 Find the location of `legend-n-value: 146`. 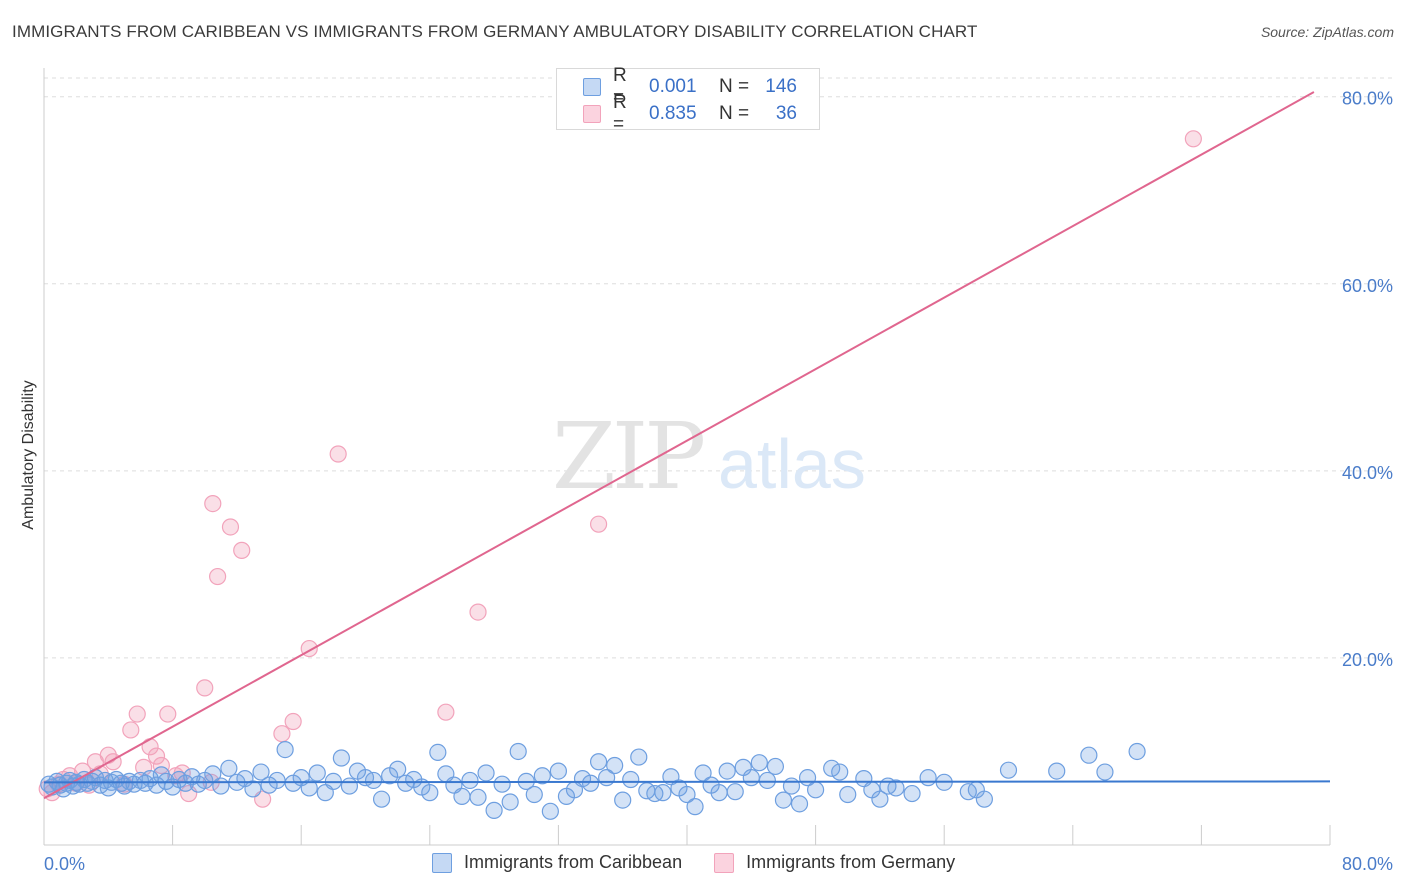

legend-n-value: 146 is located at coordinates (781, 86).